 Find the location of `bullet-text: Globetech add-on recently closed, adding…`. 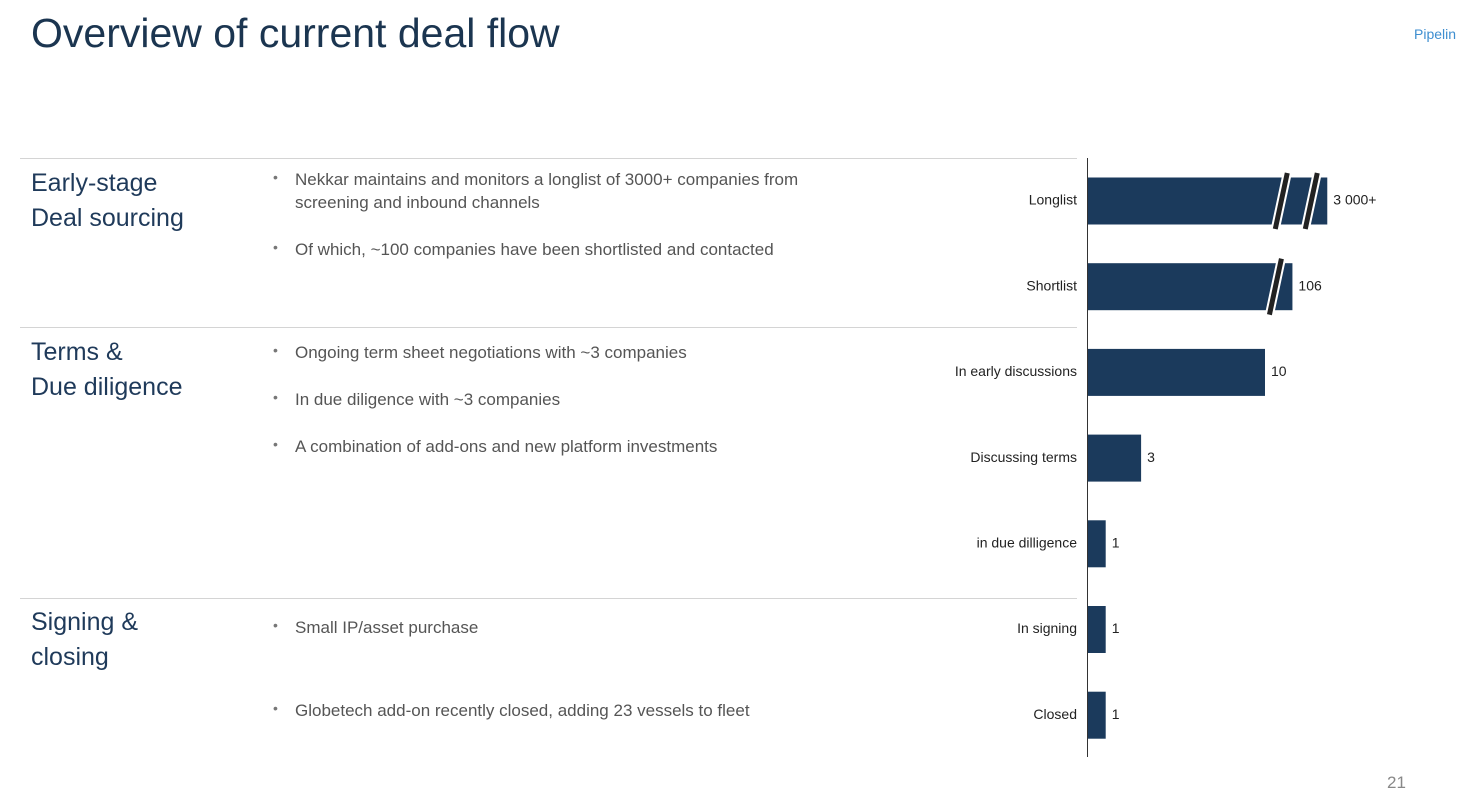

bullet-text: Globetech add-on recently closed, adding… is located at coordinates (522, 710).